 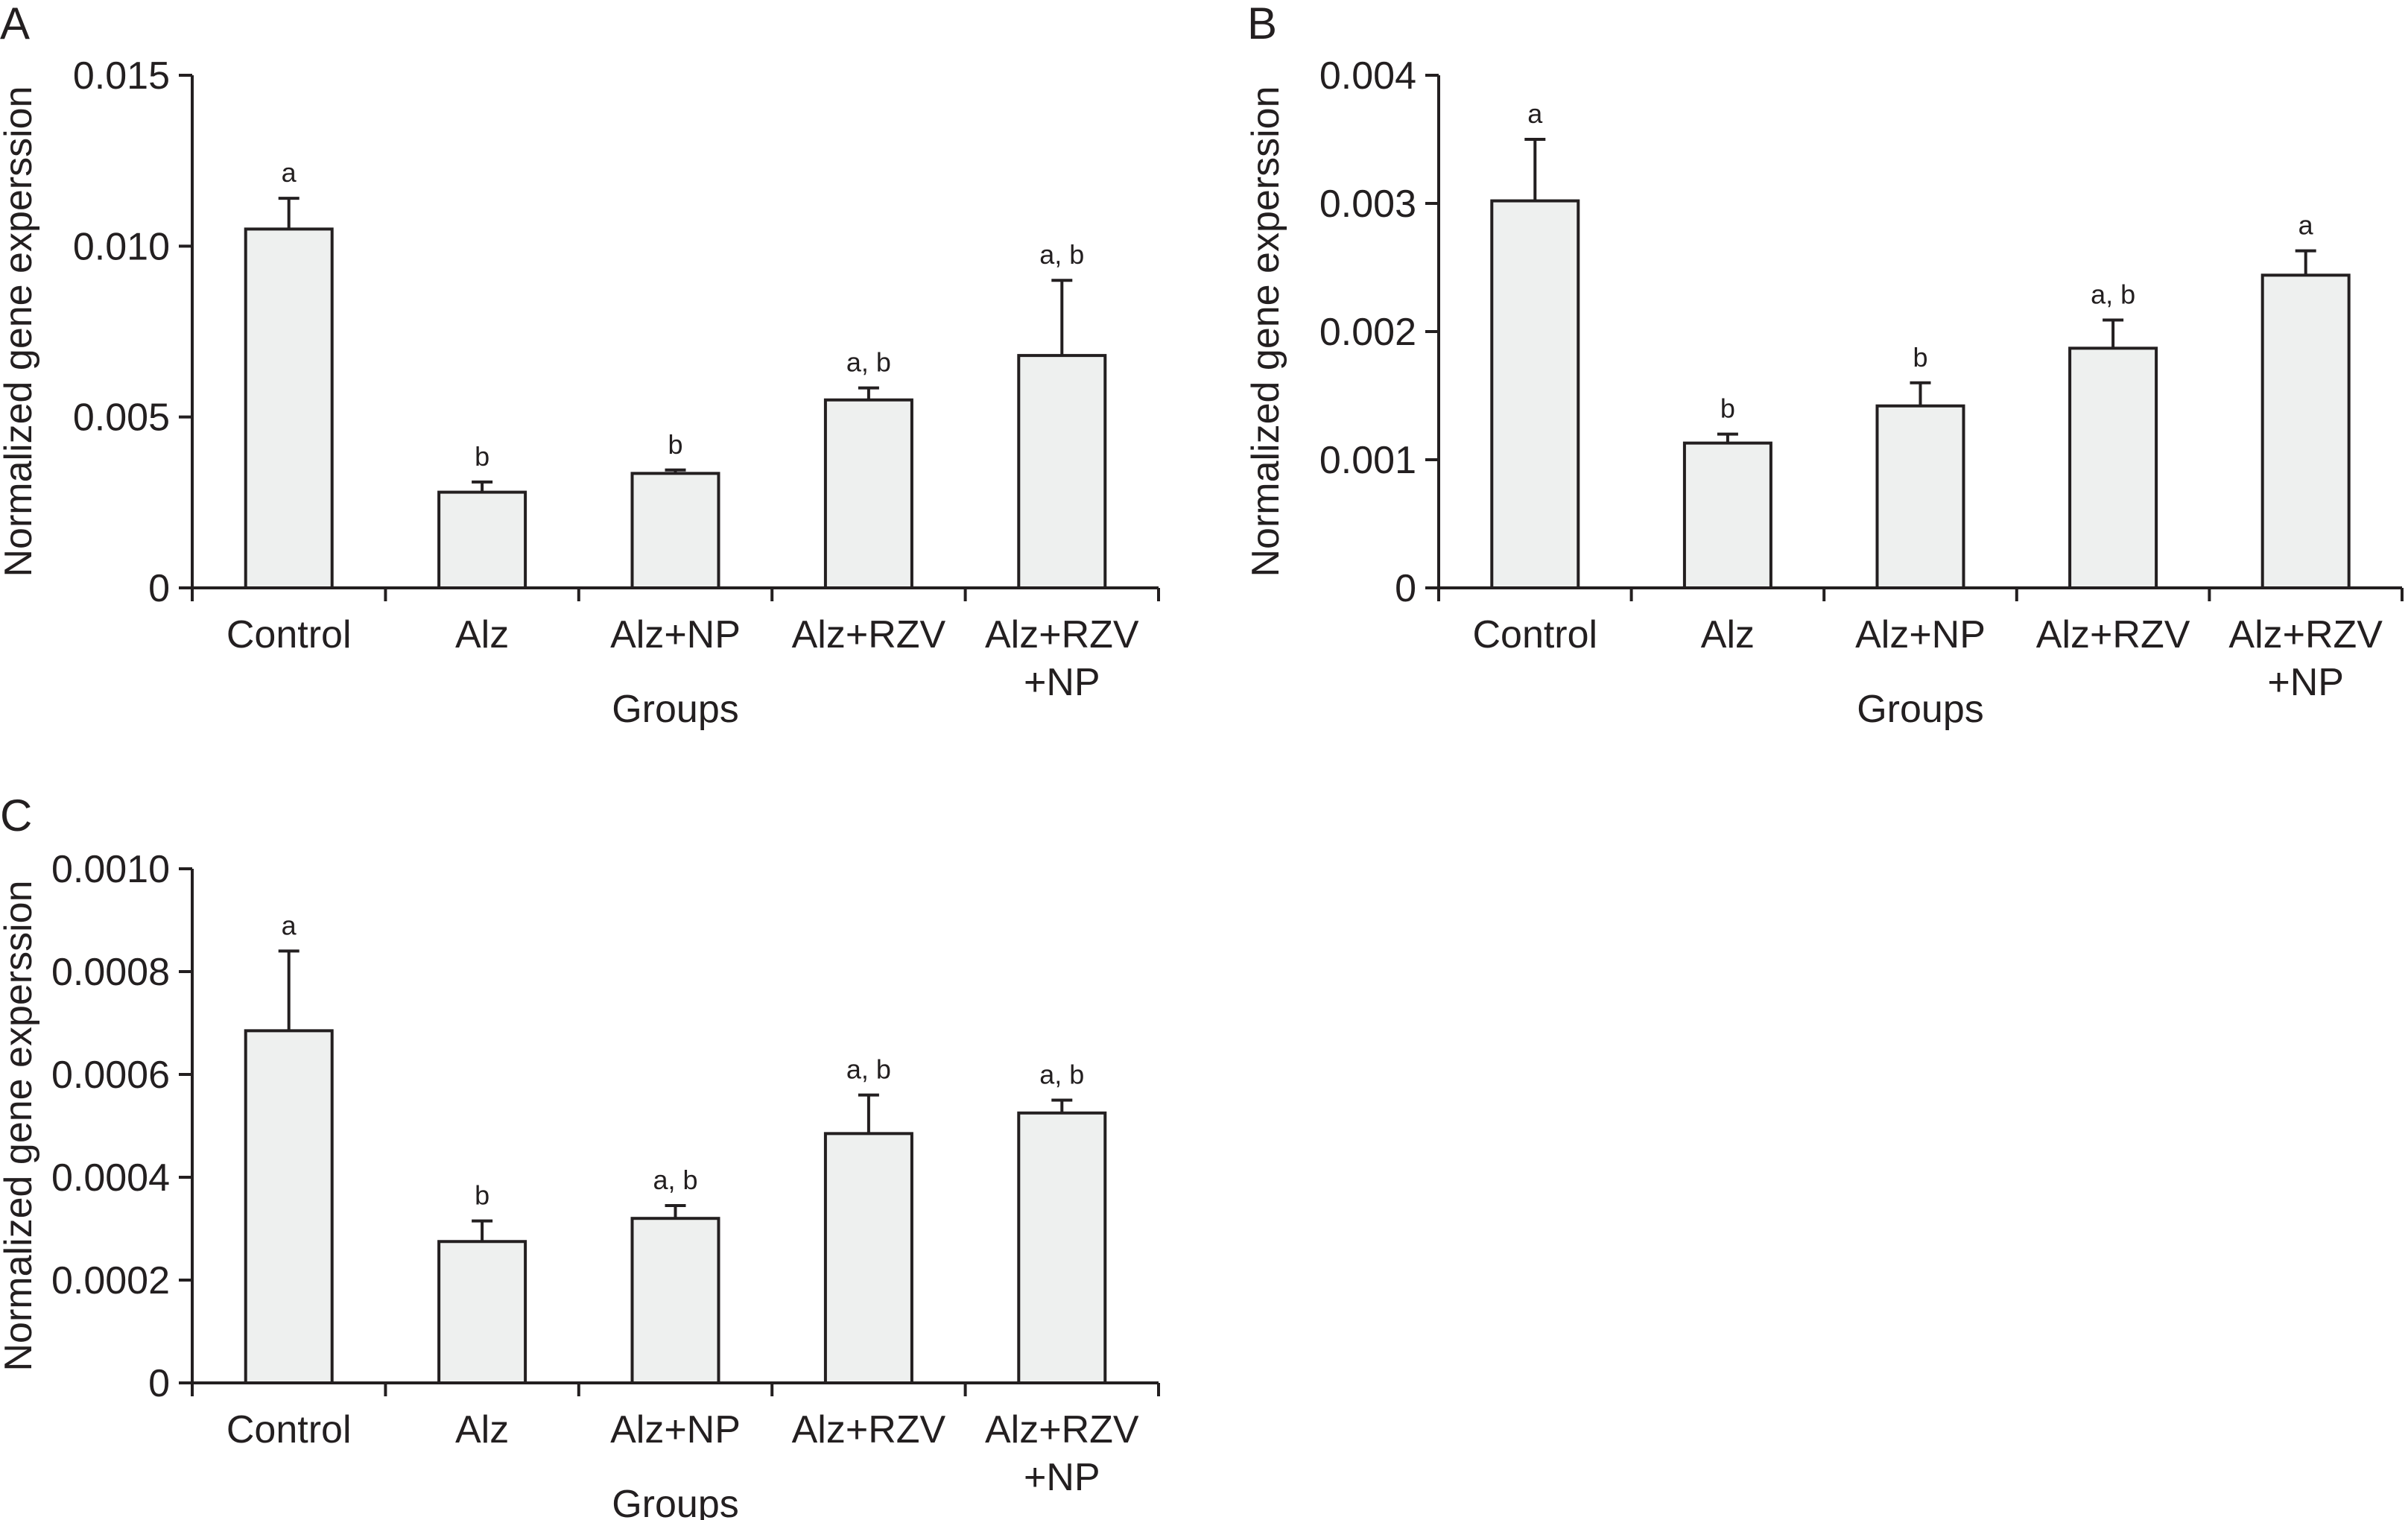 What do you see at coordinates (16, 815) in the screenshot?
I see `panel-letter: C` at bounding box center [16, 815].